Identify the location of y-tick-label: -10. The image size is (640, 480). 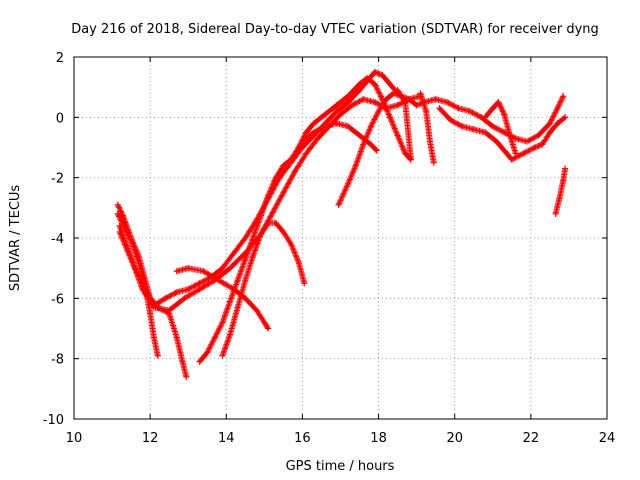
(53, 420).